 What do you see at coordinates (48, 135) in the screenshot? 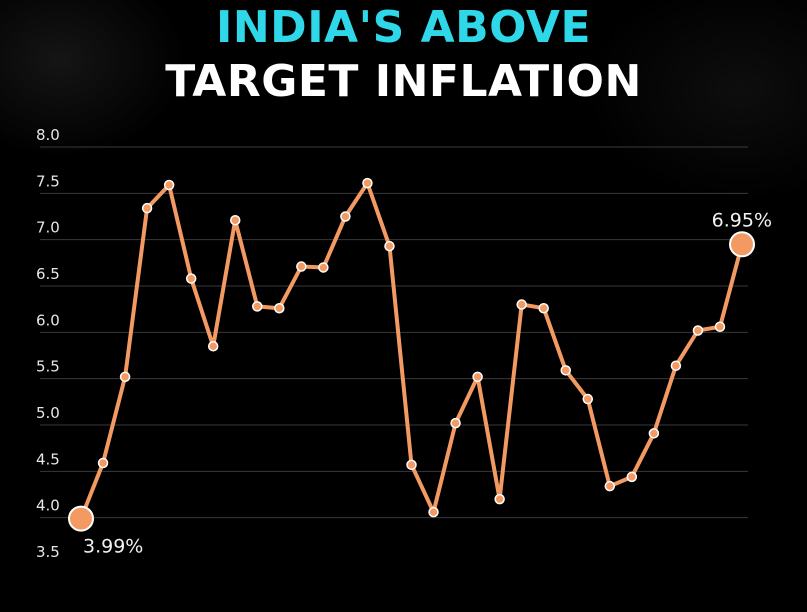
I see `y-tick-label: 8.0` at bounding box center [48, 135].